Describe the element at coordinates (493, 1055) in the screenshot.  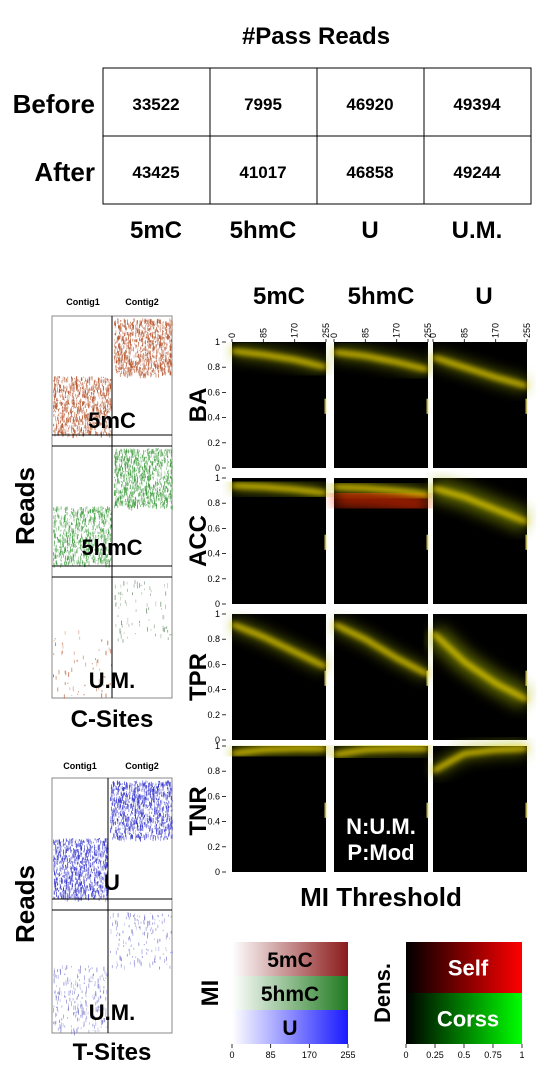
I see `density-legend-tick-label: 0.75` at that location.